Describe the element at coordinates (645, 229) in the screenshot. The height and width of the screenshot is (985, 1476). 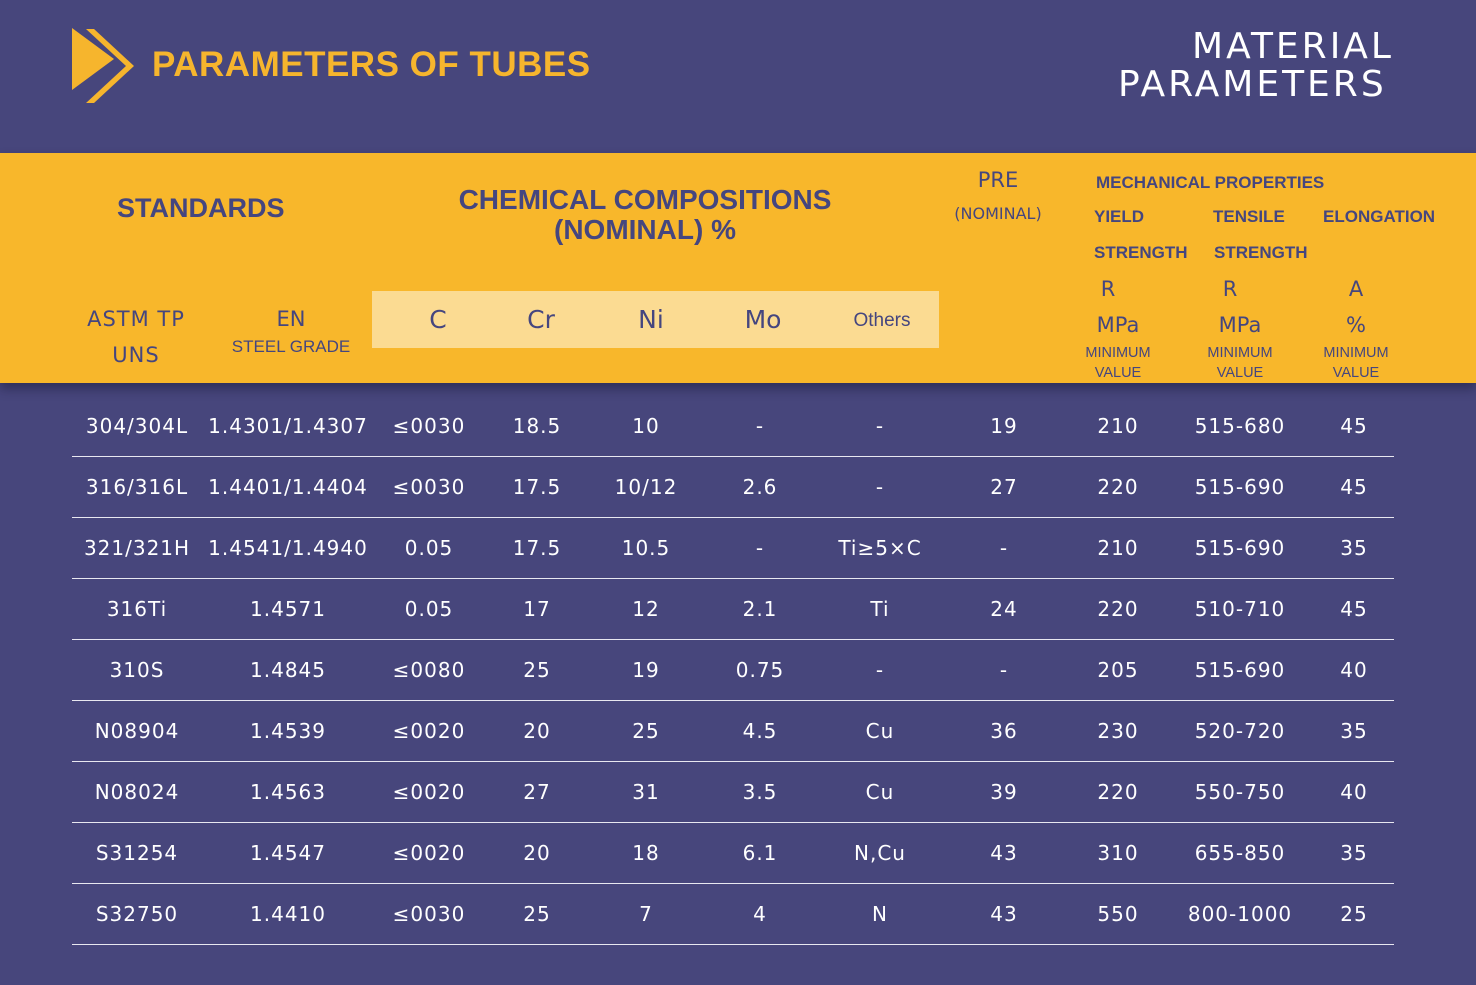
I see `chem-heading-line2: (NOMINAL) %` at that location.